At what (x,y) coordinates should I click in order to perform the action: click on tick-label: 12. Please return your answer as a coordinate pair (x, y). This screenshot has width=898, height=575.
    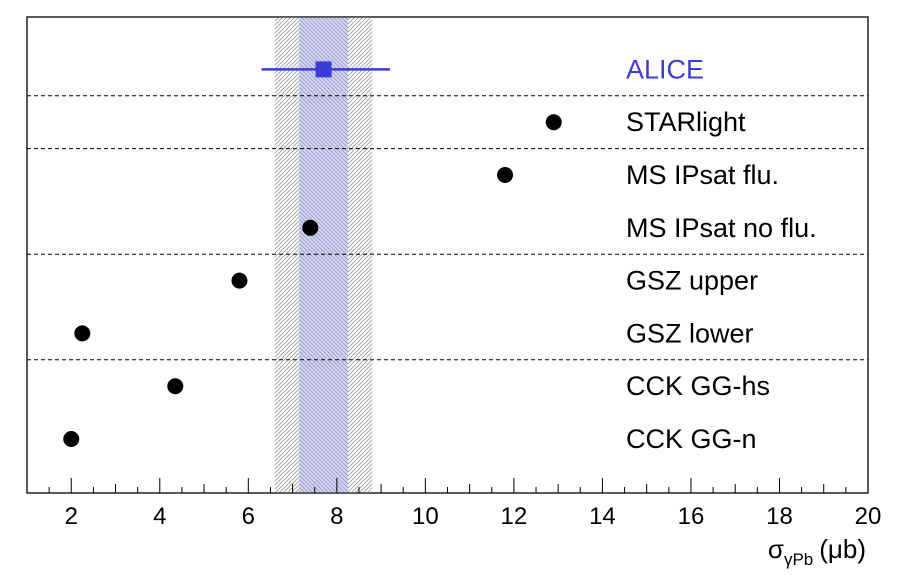
    Looking at the image, I should click on (514, 516).